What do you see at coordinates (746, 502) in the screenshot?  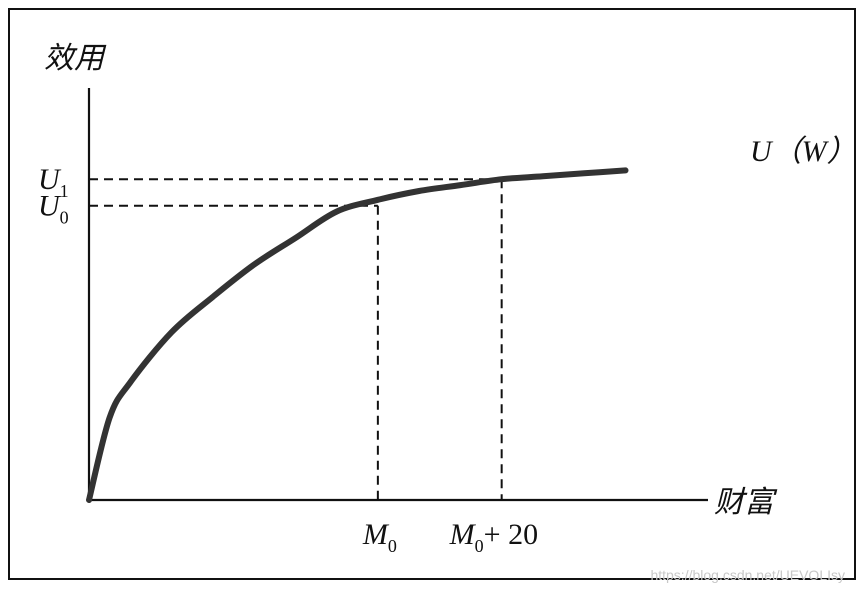 I see `x-axis-label: 财富` at bounding box center [746, 502].